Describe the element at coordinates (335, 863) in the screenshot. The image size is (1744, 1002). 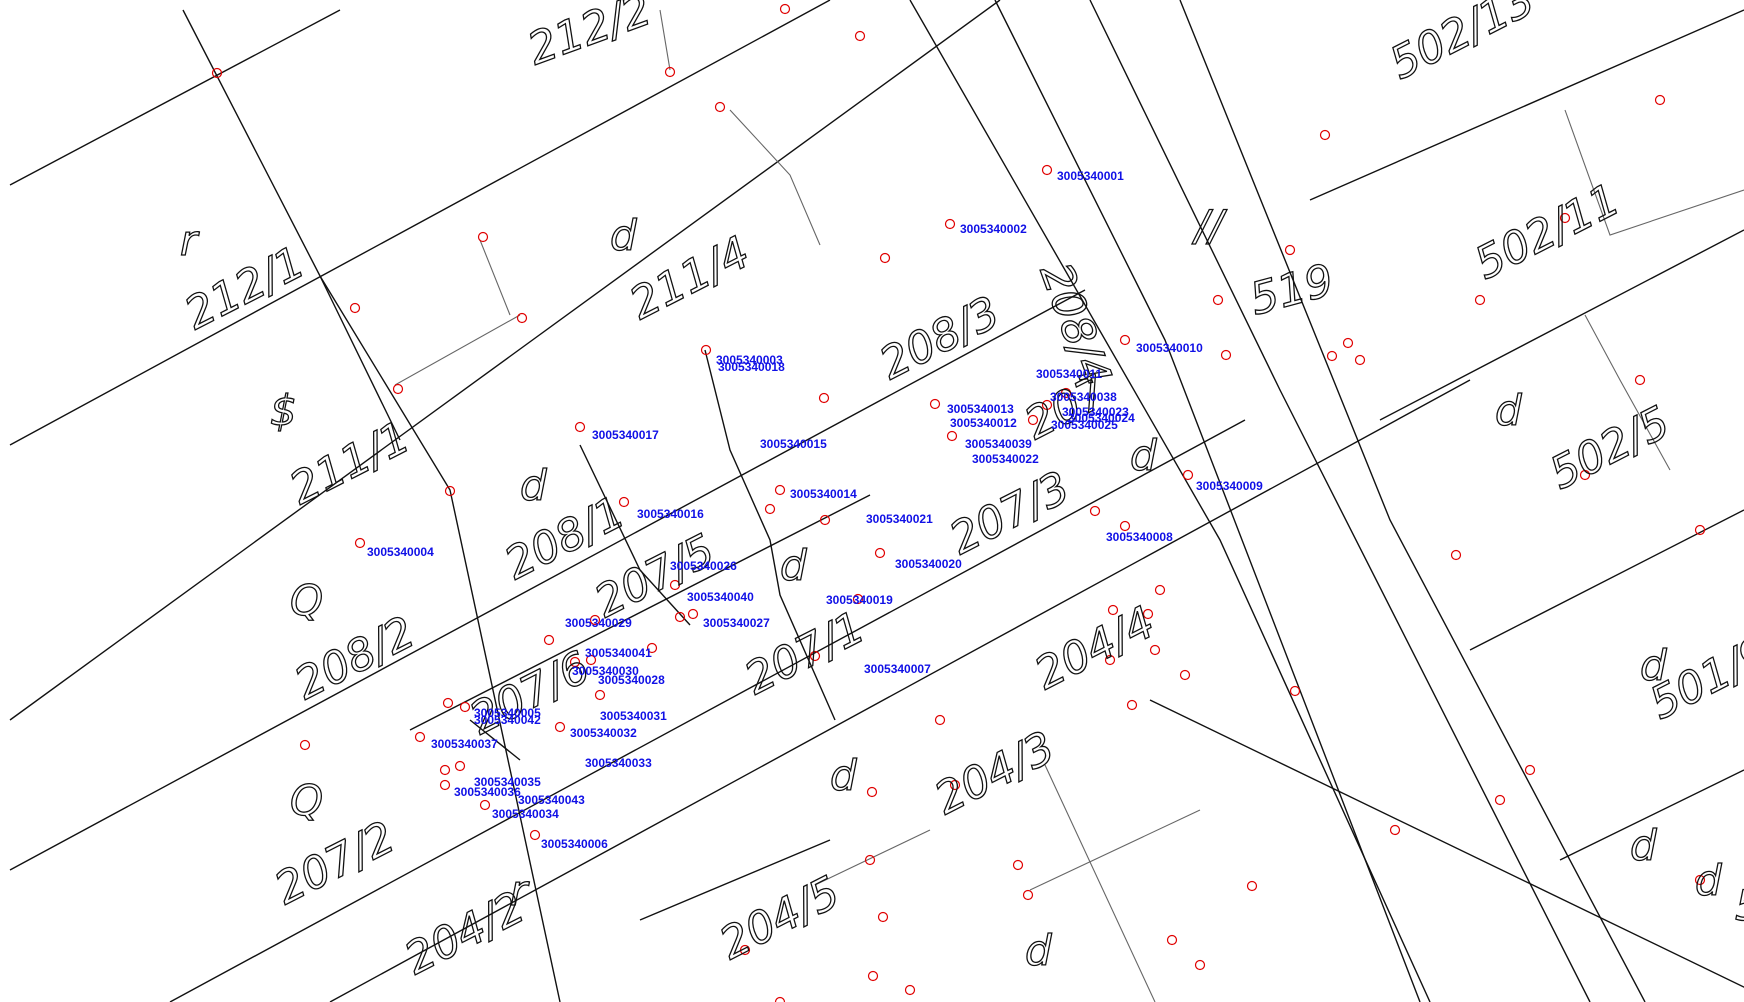
I see `parcel-number: 207/2` at that location.